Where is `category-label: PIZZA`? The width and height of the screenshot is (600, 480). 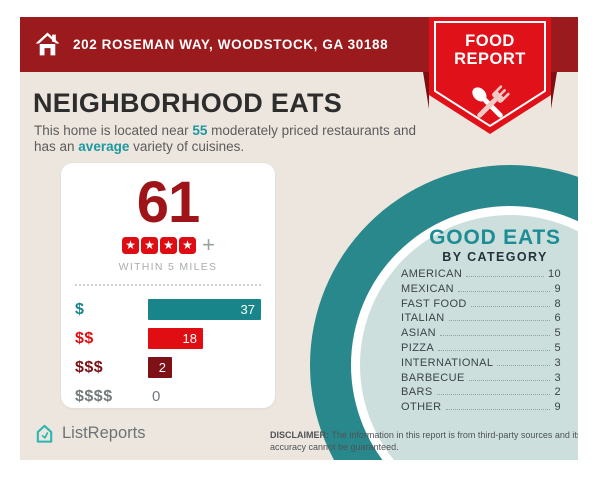
category-label: PIZZA is located at coordinates (418, 347).